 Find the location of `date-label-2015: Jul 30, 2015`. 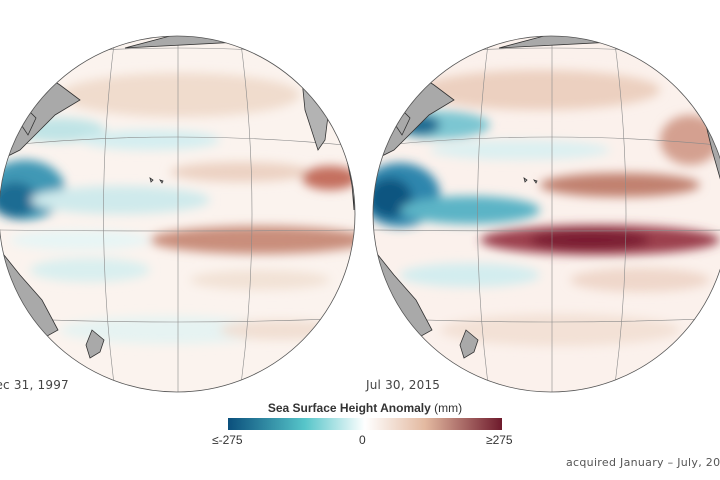

date-label-2015: Jul 30, 2015 is located at coordinates (403, 385).